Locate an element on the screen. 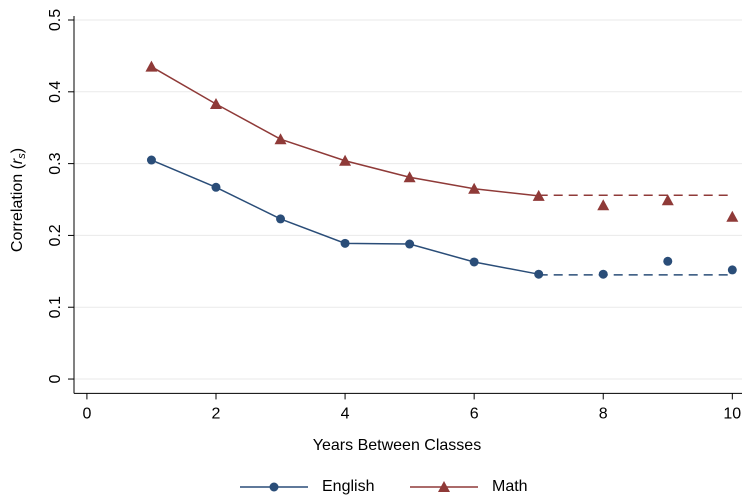 This screenshot has height=497, width=753. y-label-subscript: s is located at coordinates (22, 156).